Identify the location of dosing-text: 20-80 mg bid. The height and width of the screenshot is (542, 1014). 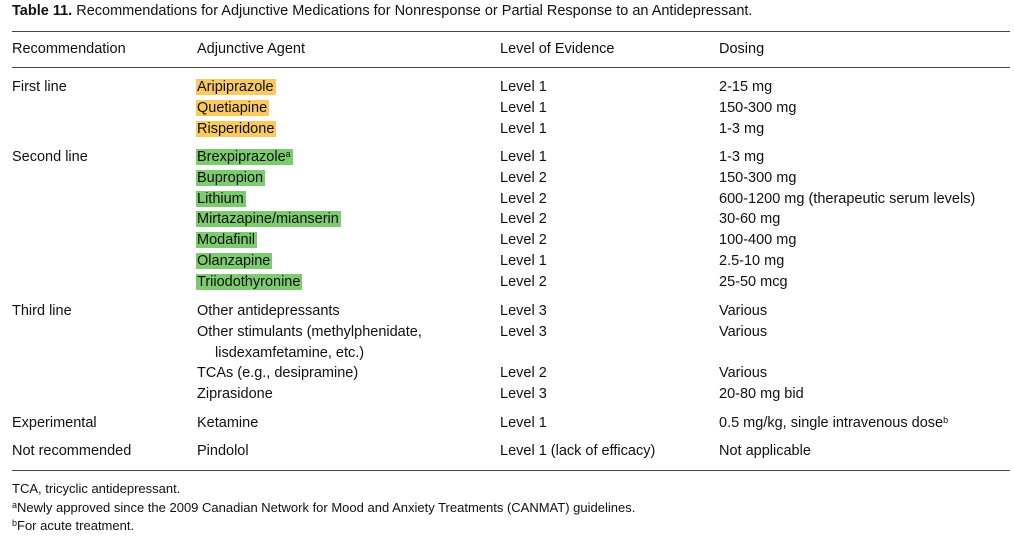
(761, 394).